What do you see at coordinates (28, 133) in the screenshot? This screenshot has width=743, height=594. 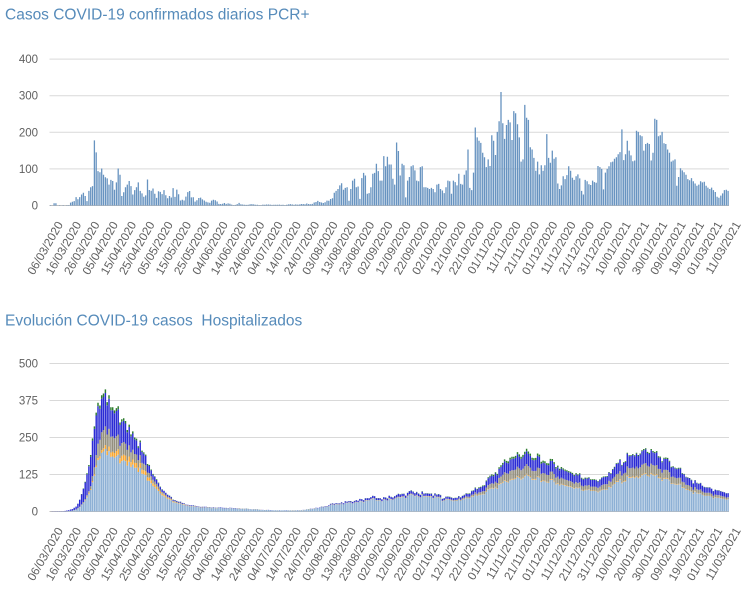 I see `svg-text: 200` at bounding box center [28, 133].